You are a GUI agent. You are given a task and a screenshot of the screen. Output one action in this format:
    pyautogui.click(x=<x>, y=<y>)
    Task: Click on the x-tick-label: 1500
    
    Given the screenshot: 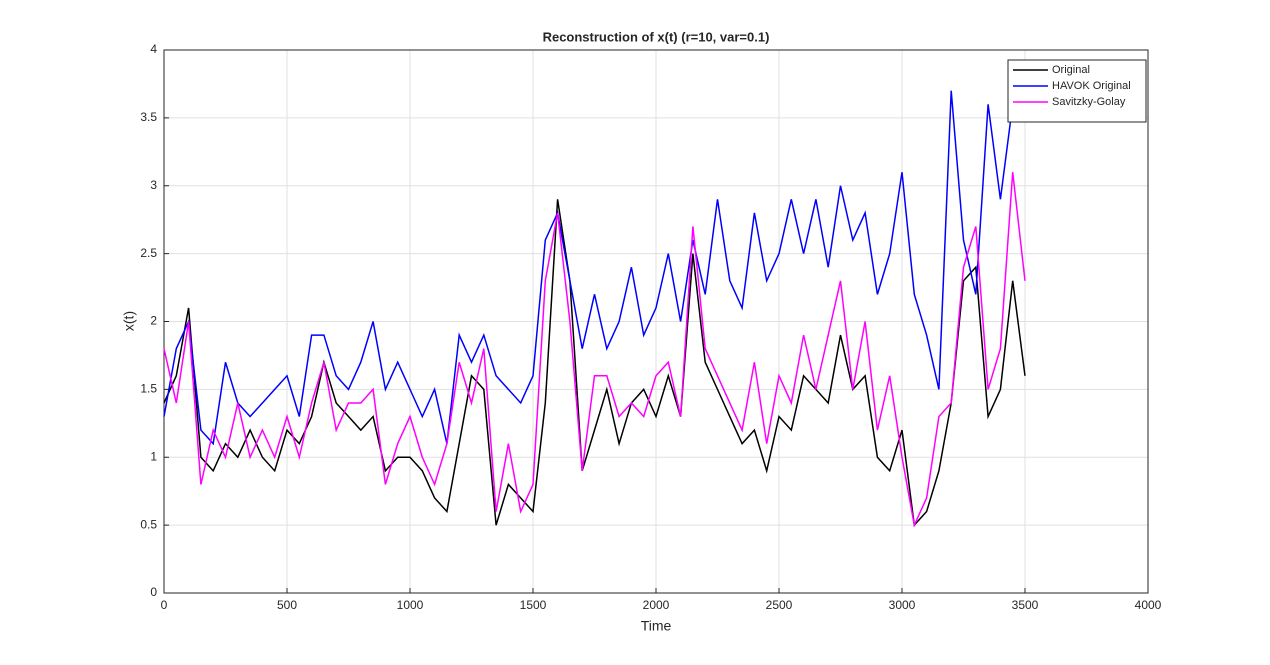 What is the action you would take?
    pyautogui.click(x=533, y=605)
    